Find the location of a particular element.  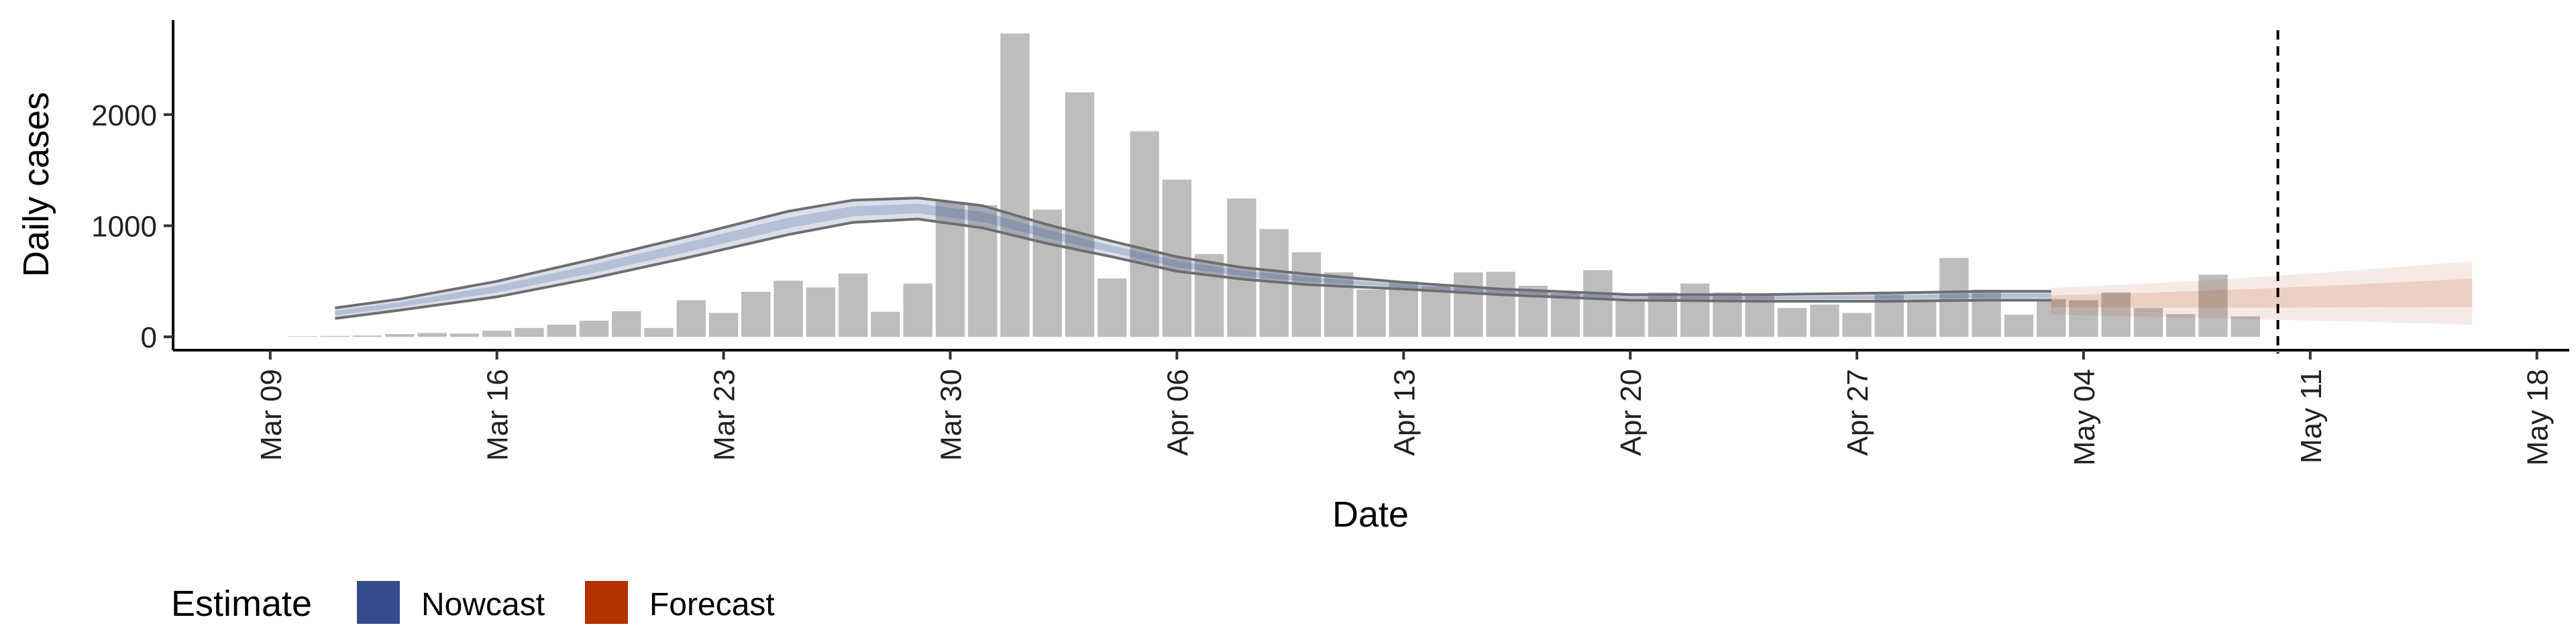

x-tick-label-2020-03-23: Mar 23 is located at coordinates (724, 415).